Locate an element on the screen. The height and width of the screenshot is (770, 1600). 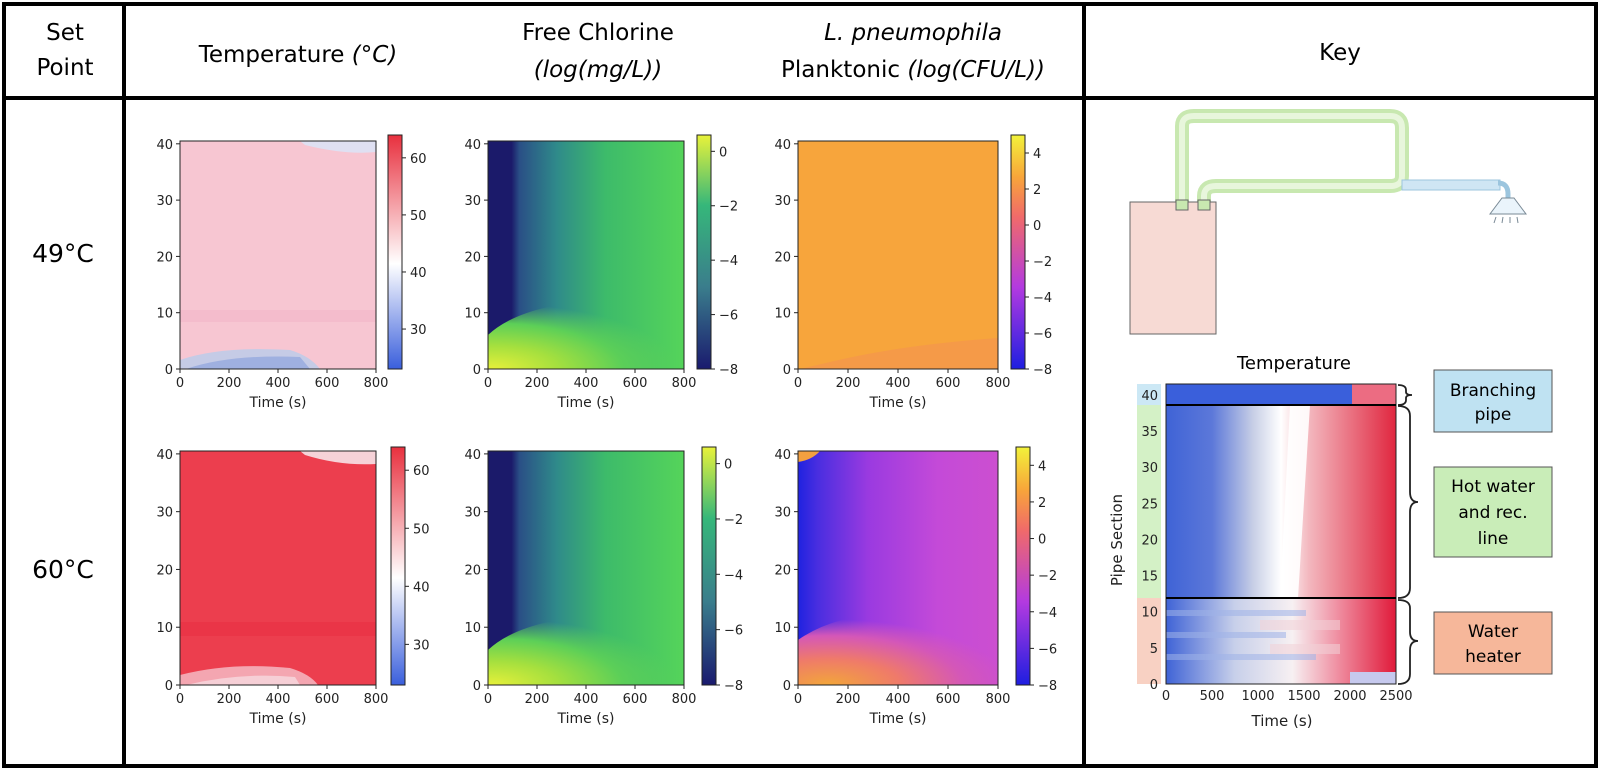
header-setpoint-line2: Point is located at coordinates (64, 68).